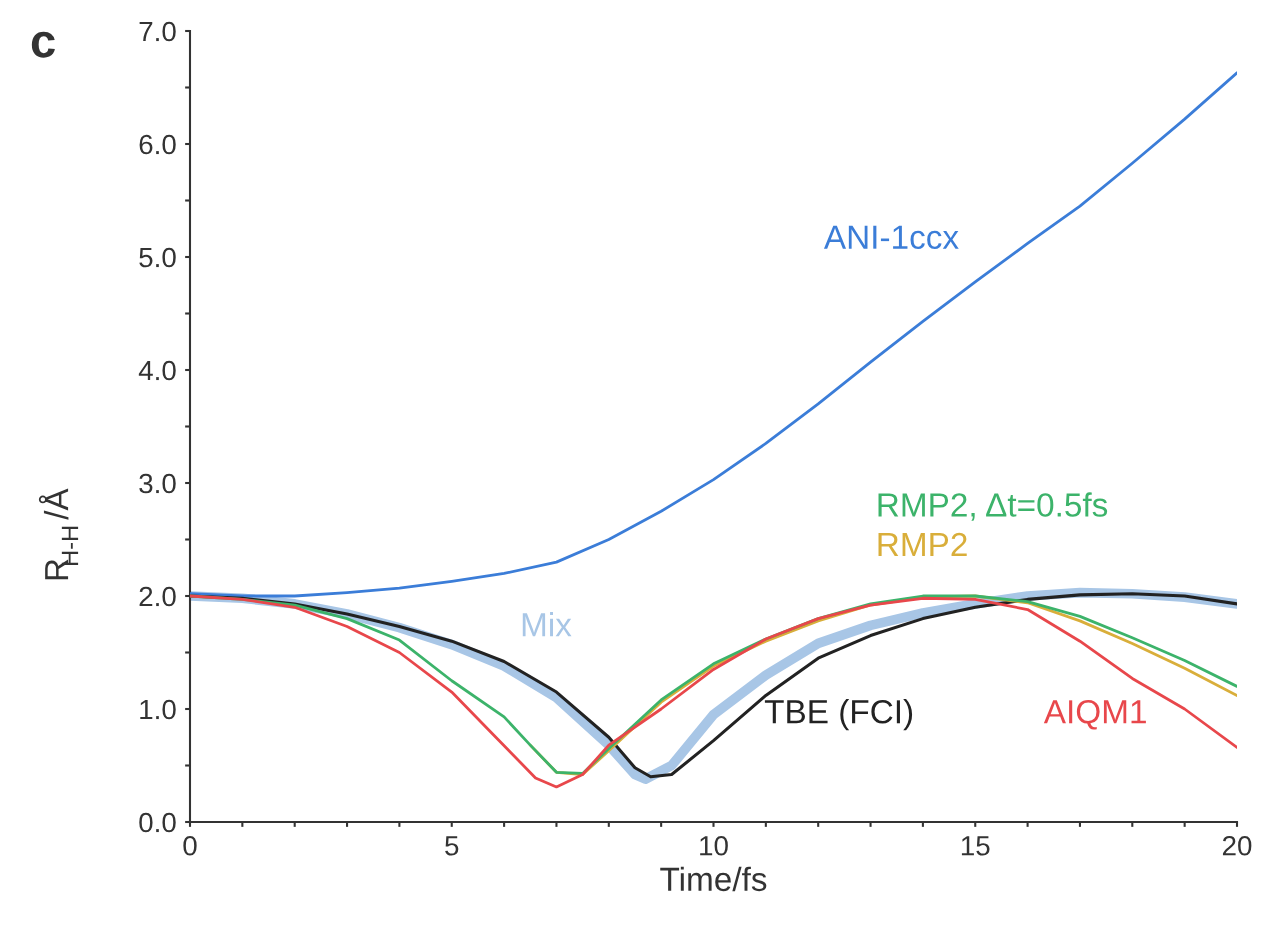 This screenshot has height=934, width=1262. Describe the element at coordinates (157, 31) in the screenshot. I see `y-tick-label: 7.0` at that location.